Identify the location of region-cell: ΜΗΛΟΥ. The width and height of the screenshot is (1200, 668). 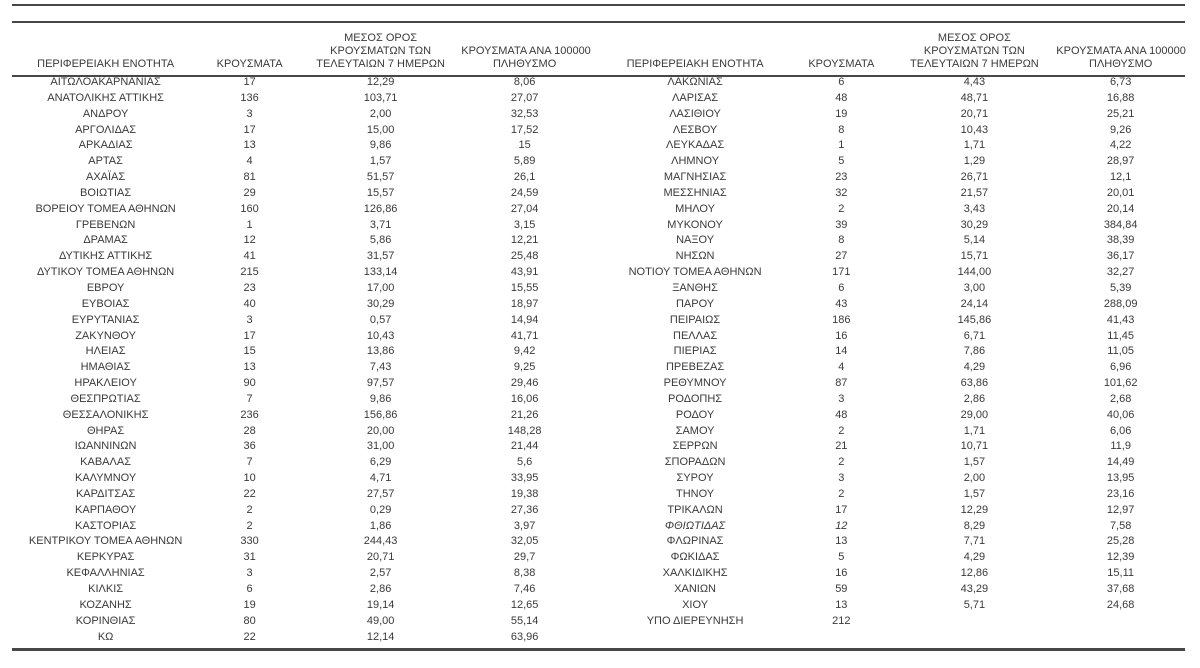
(695, 208).